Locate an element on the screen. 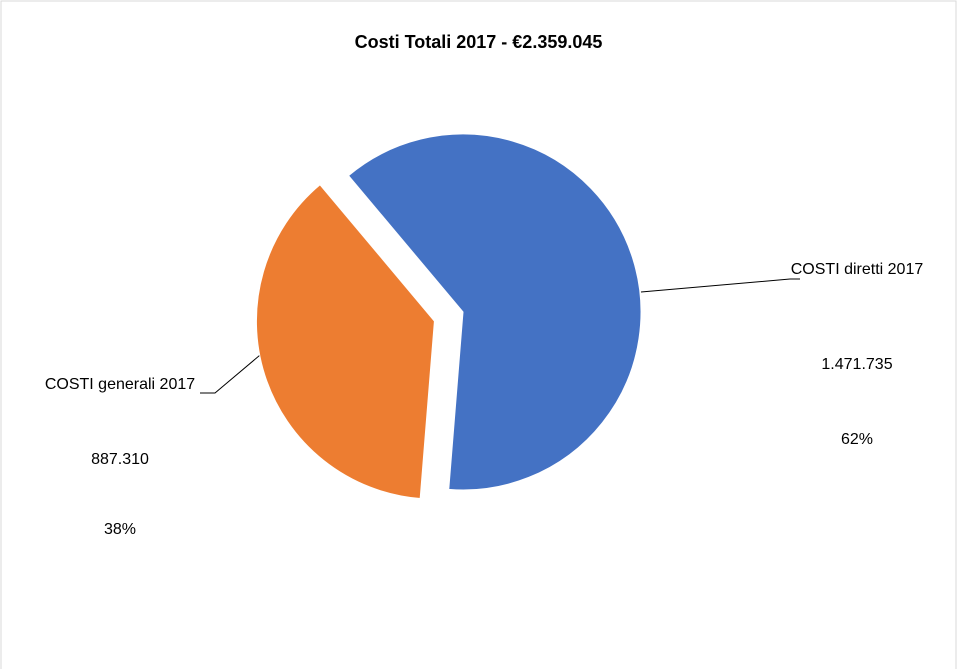  pie-slice is located at coordinates (345, 342).